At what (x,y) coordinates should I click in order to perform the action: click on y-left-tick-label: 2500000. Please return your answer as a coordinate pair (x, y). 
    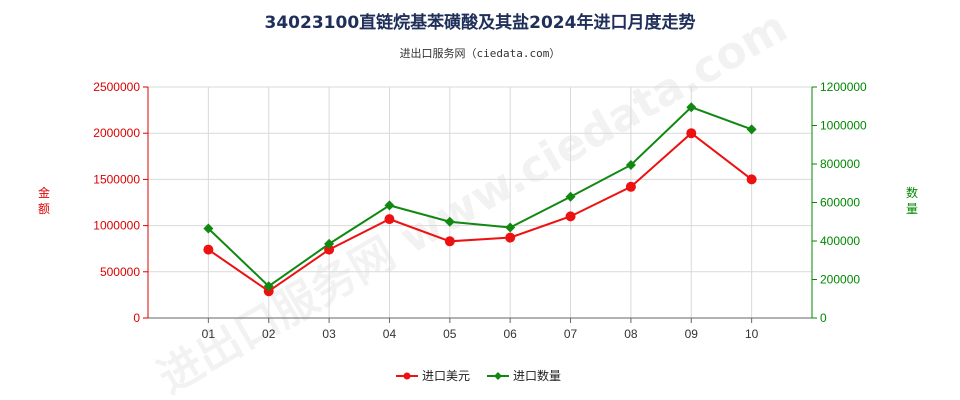
    Looking at the image, I should click on (116, 87).